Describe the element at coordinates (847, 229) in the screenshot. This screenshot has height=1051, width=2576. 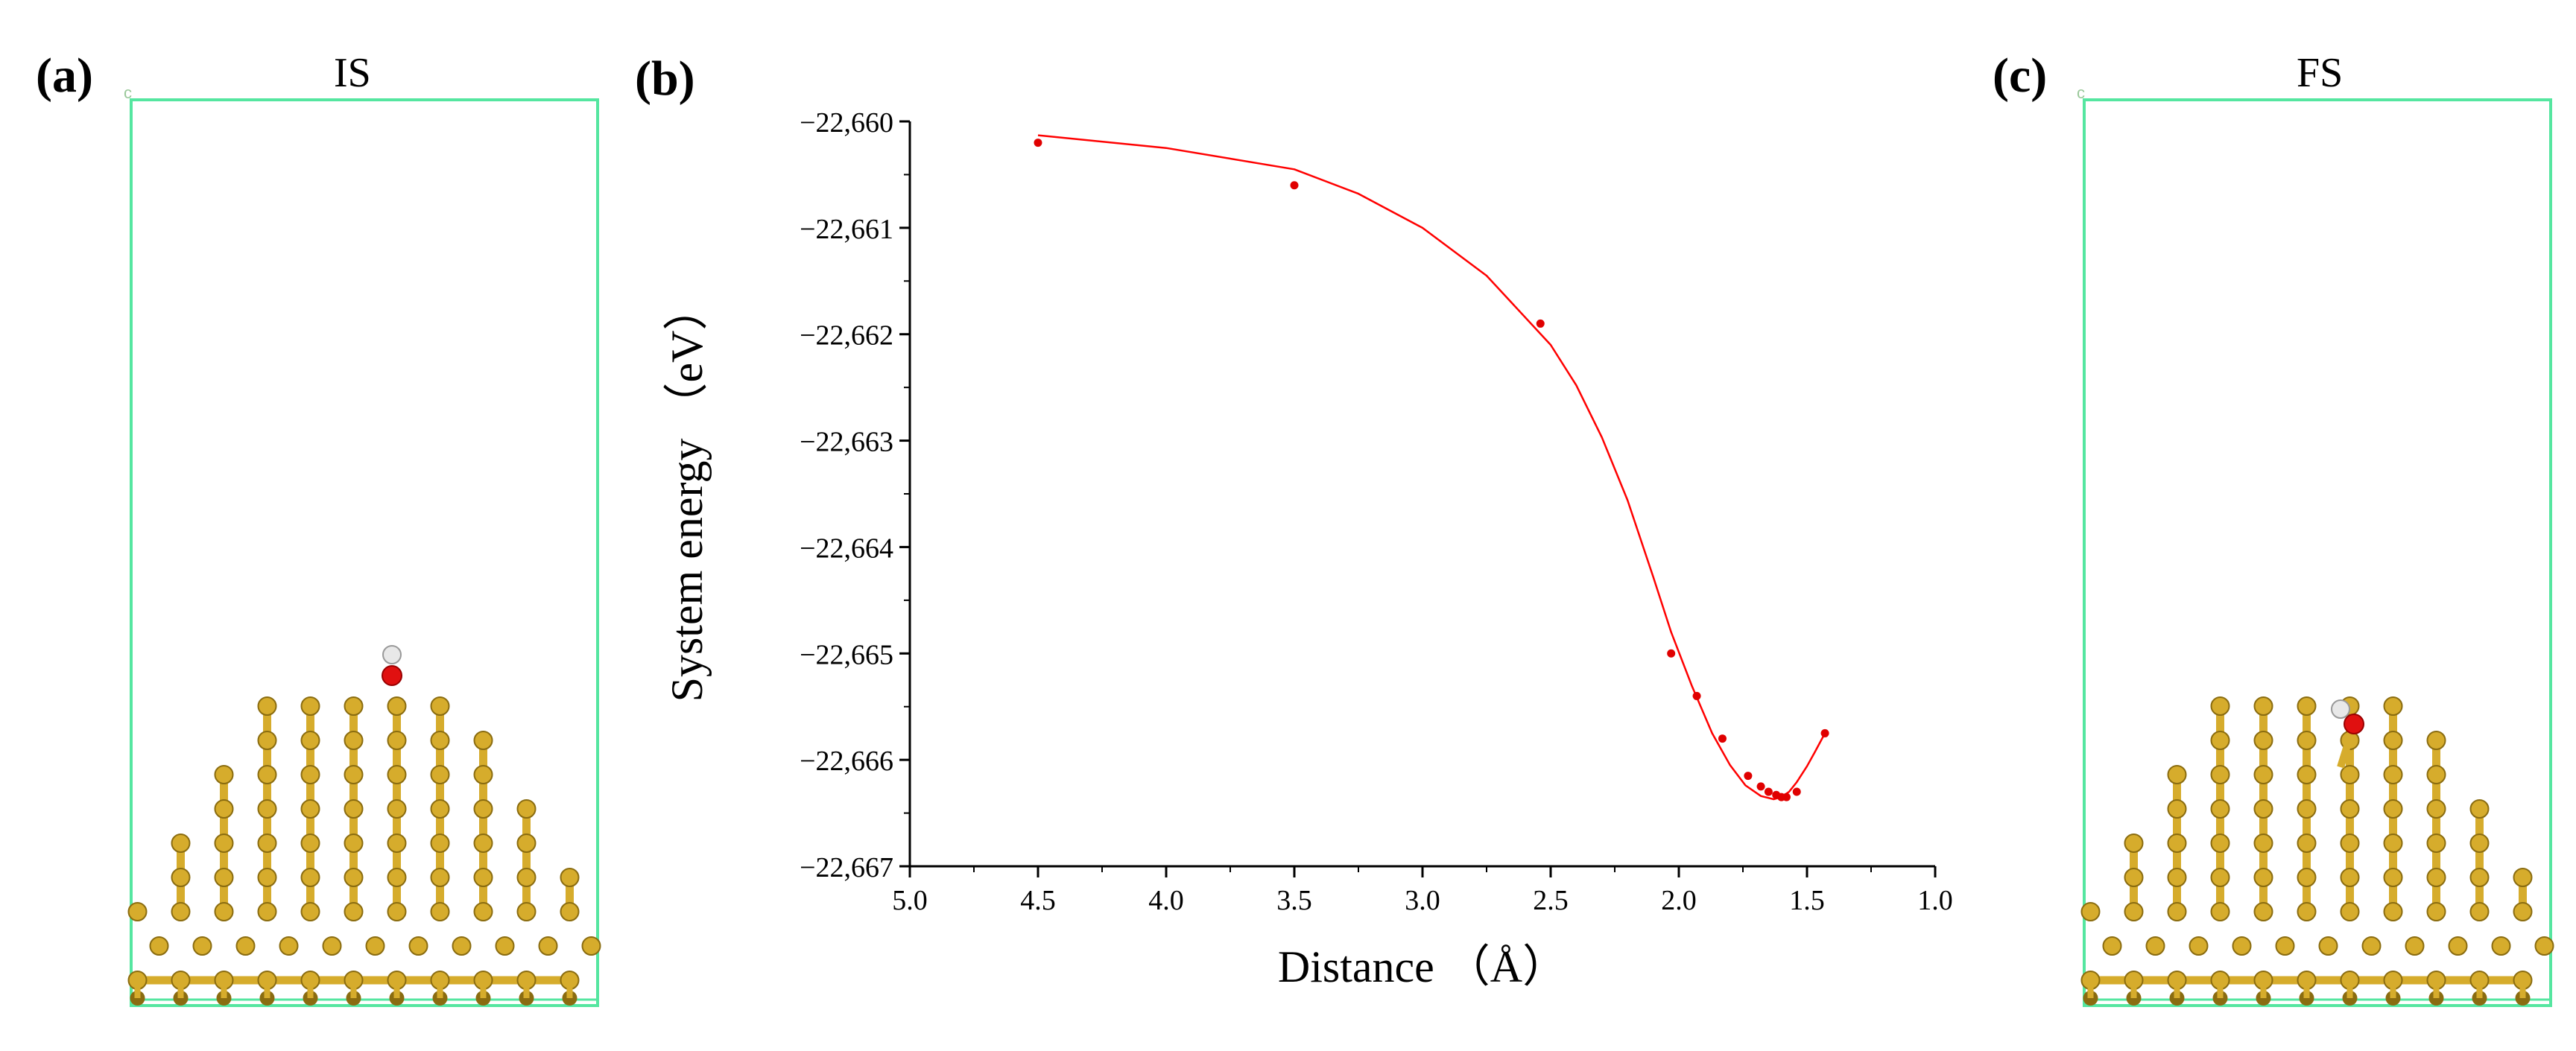
I see `y-tick-label: −22,661` at that location.